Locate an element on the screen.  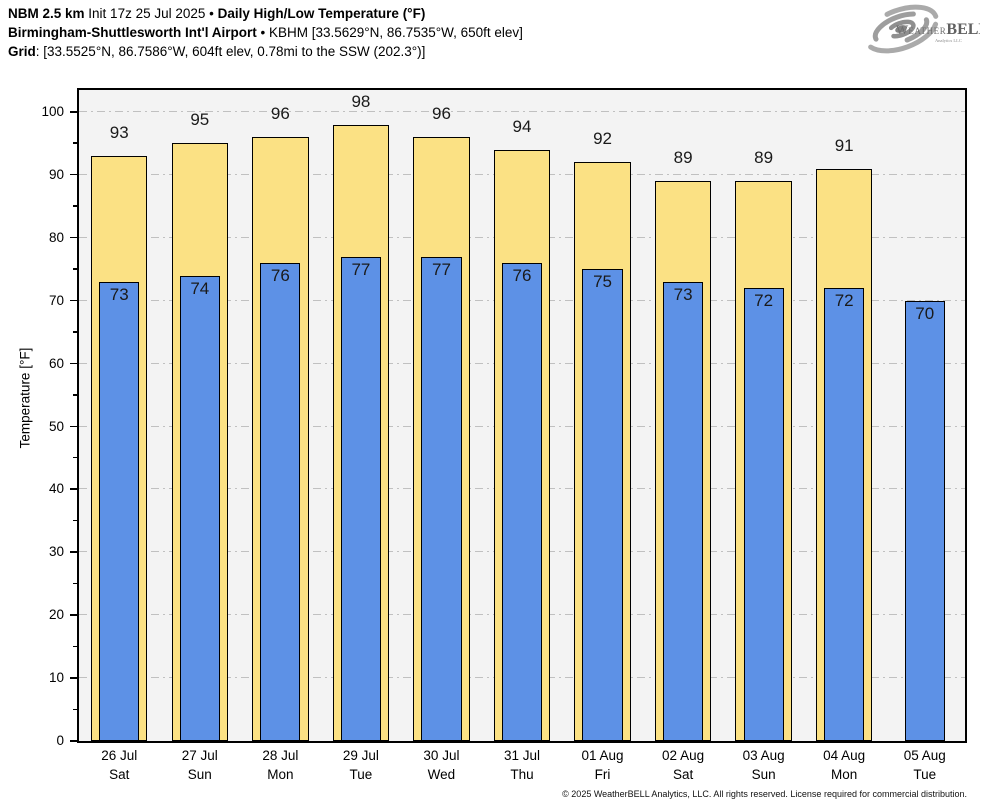
y-tick-label: 100 is located at coordinates (52, 111).